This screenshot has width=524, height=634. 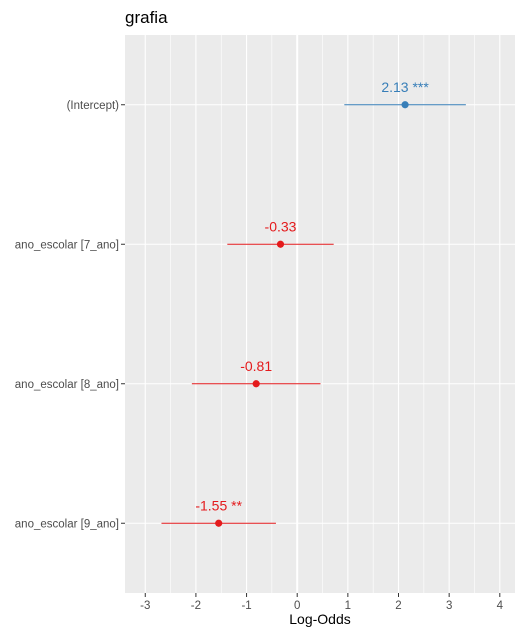 What do you see at coordinates (67, 524) in the screenshot?
I see `y-tick-label: ano_escolar [9_ano]` at bounding box center [67, 524].